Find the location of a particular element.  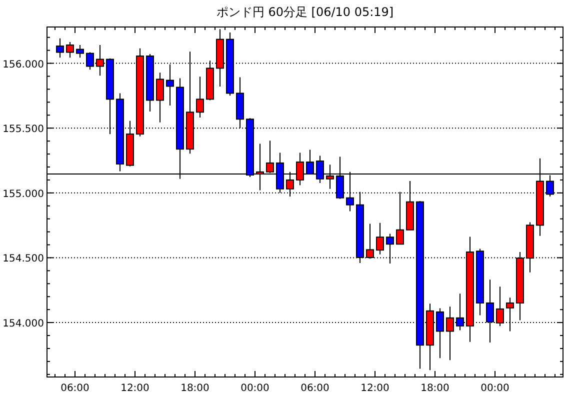

y-tick-label: 156.000 is located at coordinates (23, 64).